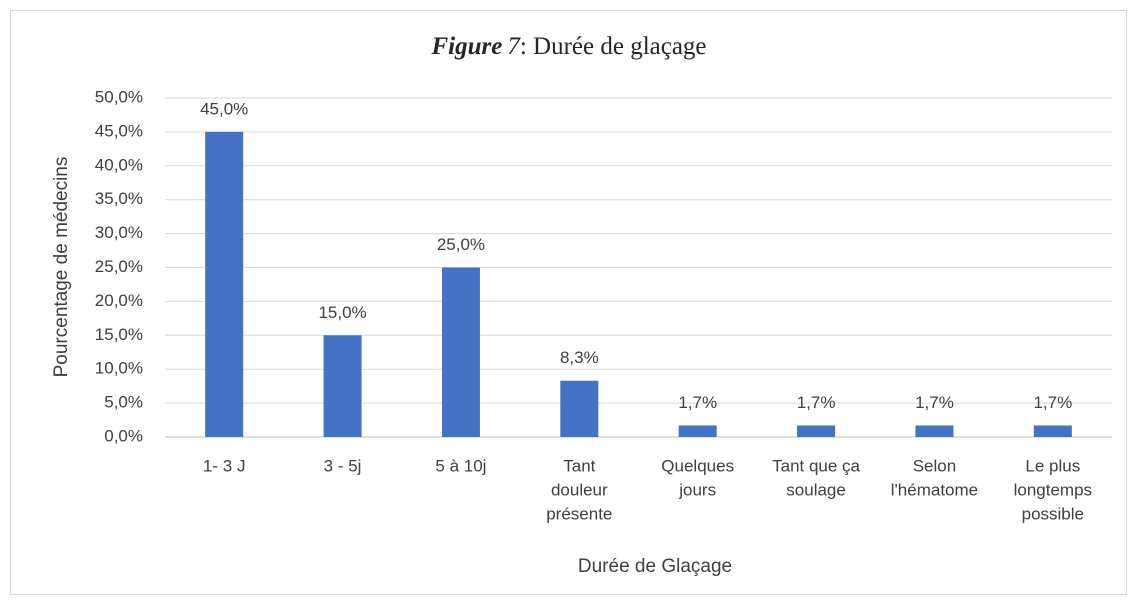 Image resolution: width=1137 pixels, height=605 pixels. I want to click on x-tick-label: 3 - 5j, so click(343, 465).